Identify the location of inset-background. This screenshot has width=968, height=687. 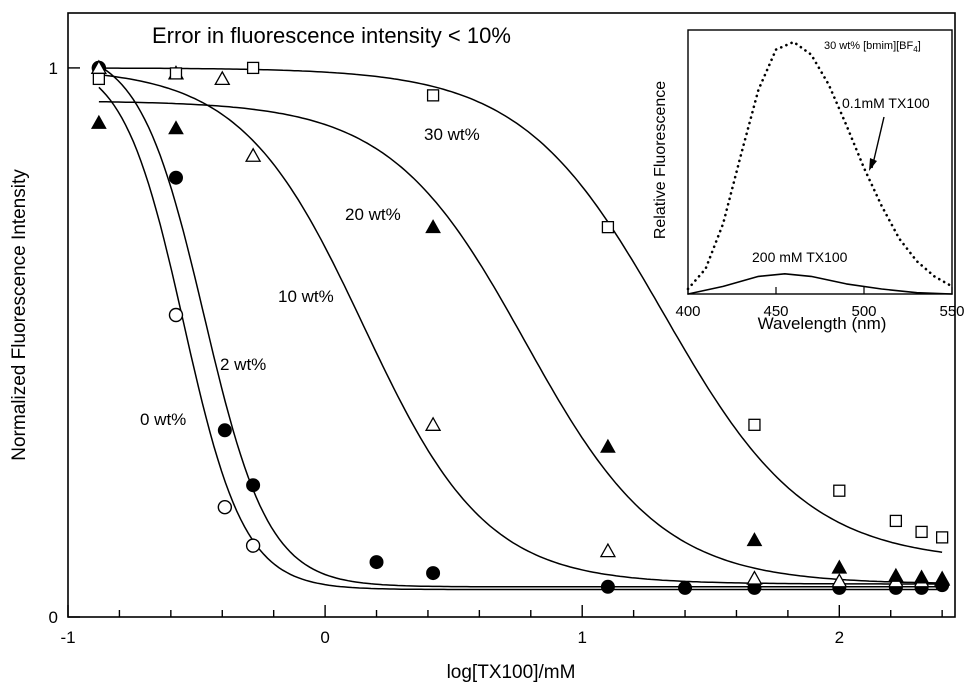
(819, 161).